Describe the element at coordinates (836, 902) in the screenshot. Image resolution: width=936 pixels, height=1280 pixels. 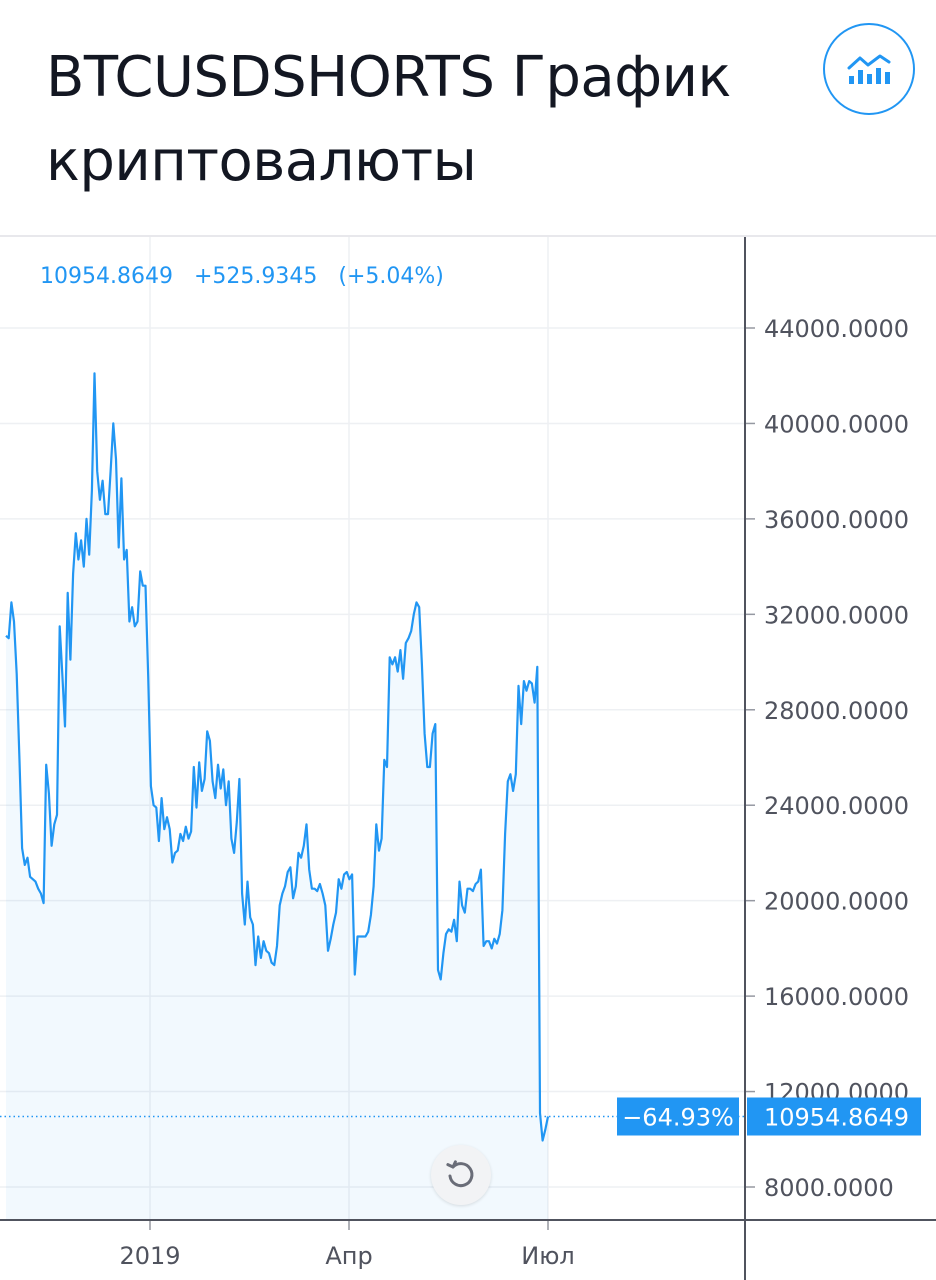
I see `y-tick-label: 20000.0000` at that location.